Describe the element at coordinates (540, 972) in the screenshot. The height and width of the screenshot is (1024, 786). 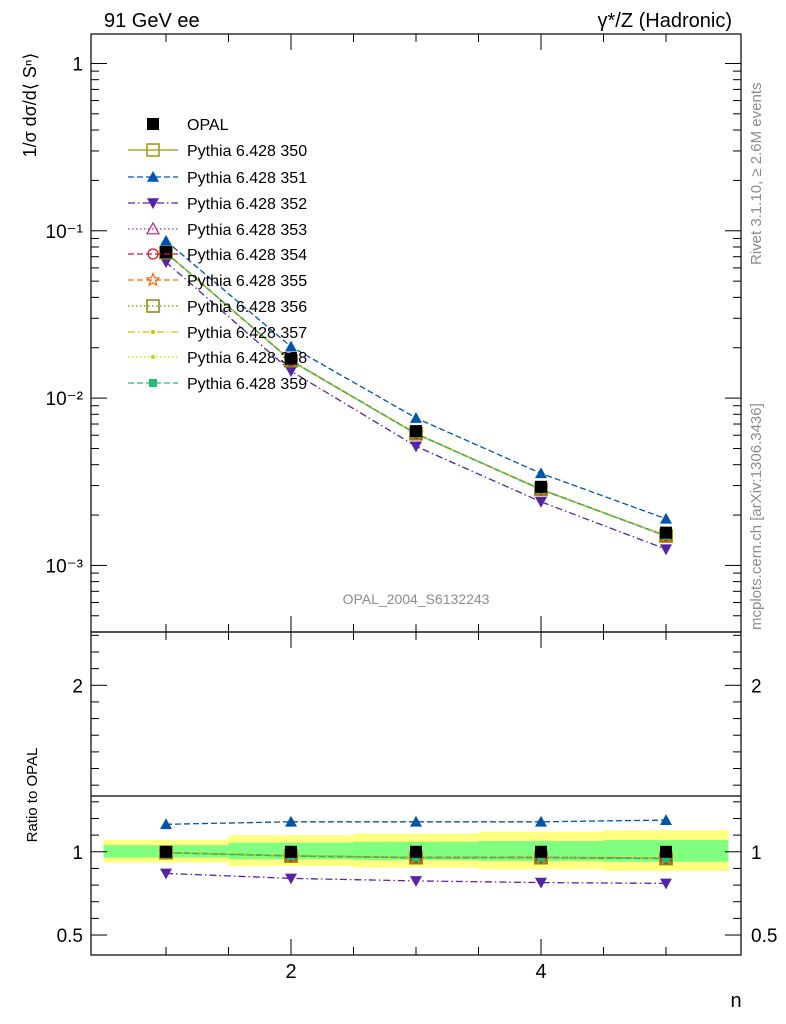
I see `x-tick-label-1: 4` at that location.